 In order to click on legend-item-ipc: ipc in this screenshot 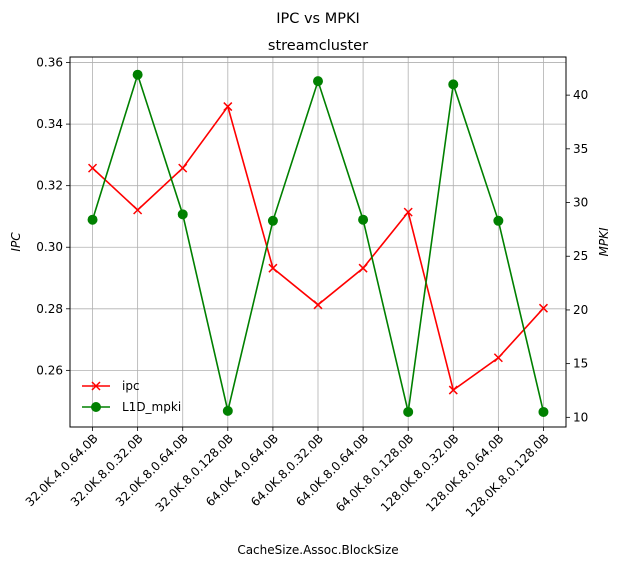, I will do `click(111, 386)`.